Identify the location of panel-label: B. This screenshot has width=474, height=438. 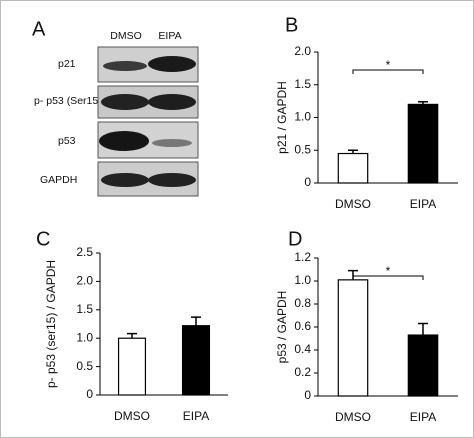
(291, 25).